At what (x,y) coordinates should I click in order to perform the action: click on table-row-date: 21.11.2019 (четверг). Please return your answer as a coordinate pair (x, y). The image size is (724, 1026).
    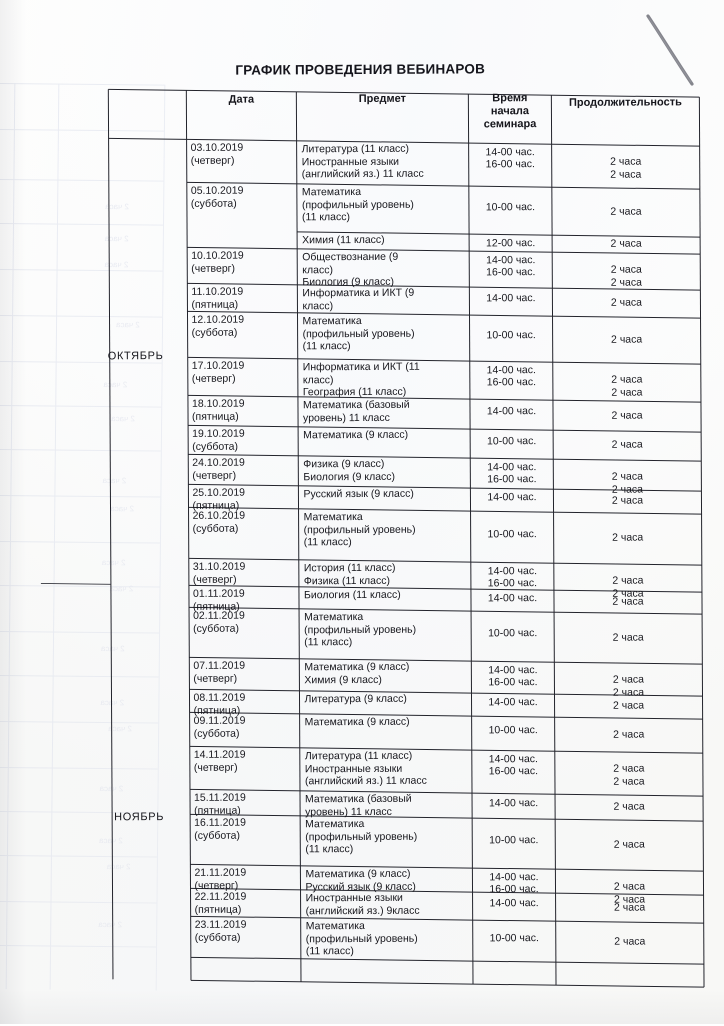
    Looking at the image, I should click on (220, 879).